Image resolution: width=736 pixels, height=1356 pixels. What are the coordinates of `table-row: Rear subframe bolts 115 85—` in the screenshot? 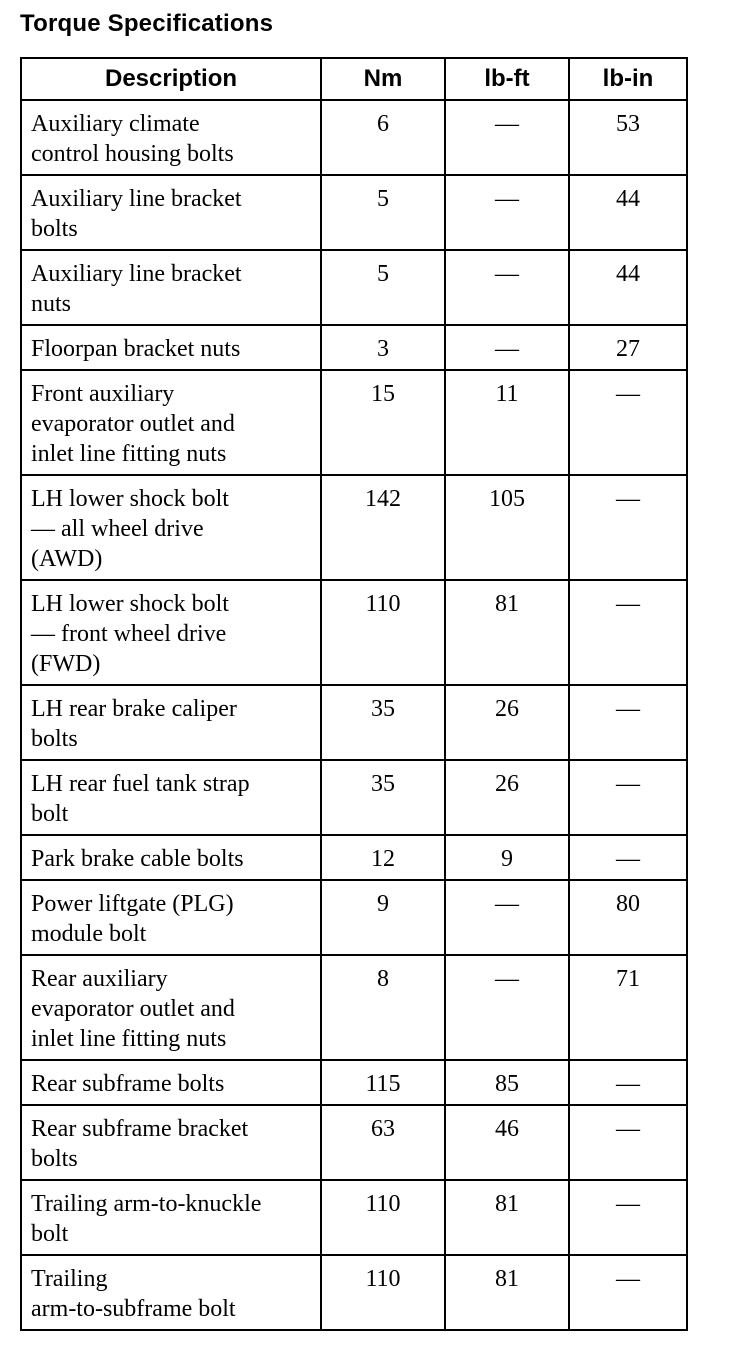 It's located at (354, 1082).